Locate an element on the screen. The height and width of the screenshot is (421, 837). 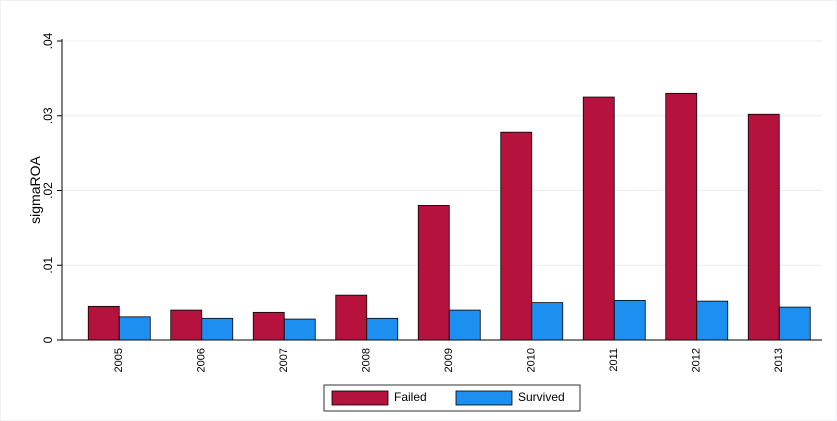
x-tick-label: 2012 is located at coordinates (697, 360).